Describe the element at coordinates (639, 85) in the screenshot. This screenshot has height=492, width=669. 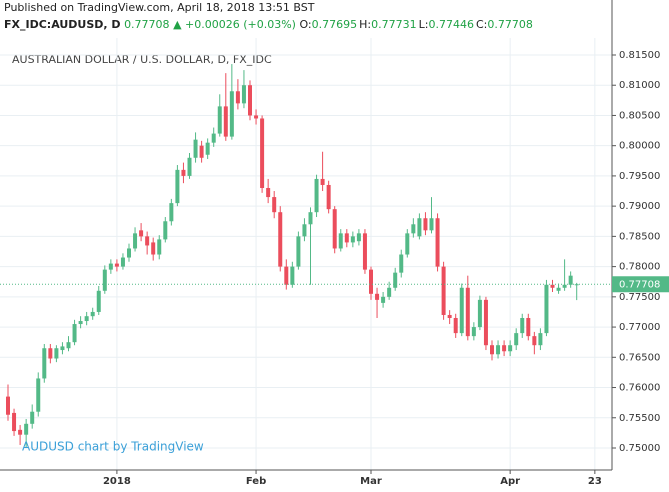
I see `y-tick-label: 0.81000` at that location.